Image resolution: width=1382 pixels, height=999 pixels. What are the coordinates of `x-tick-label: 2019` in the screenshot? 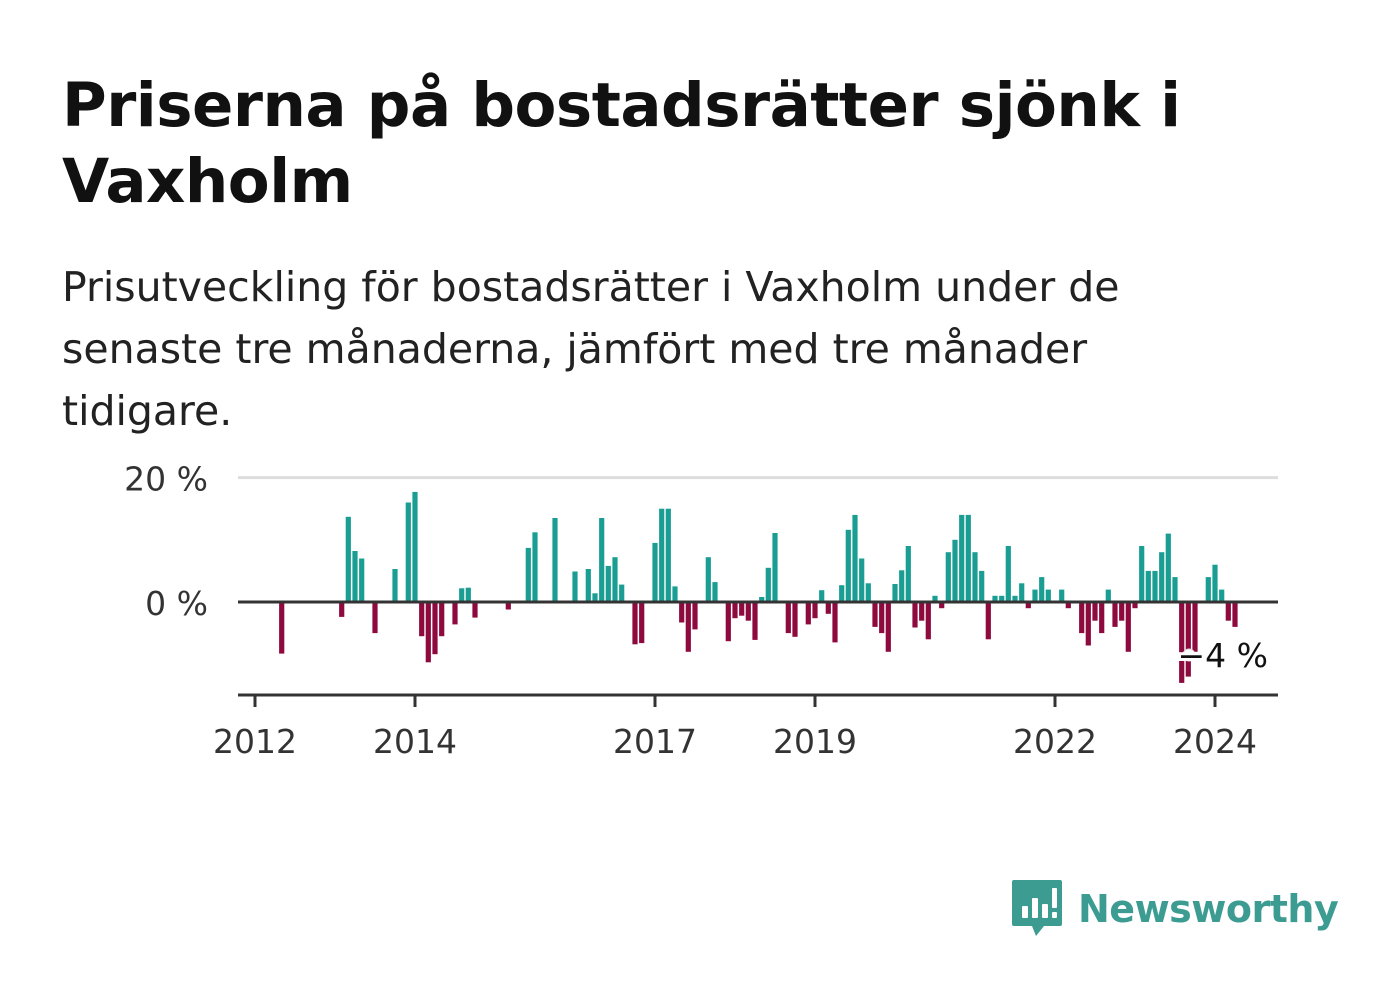 It's located at (815, 741).